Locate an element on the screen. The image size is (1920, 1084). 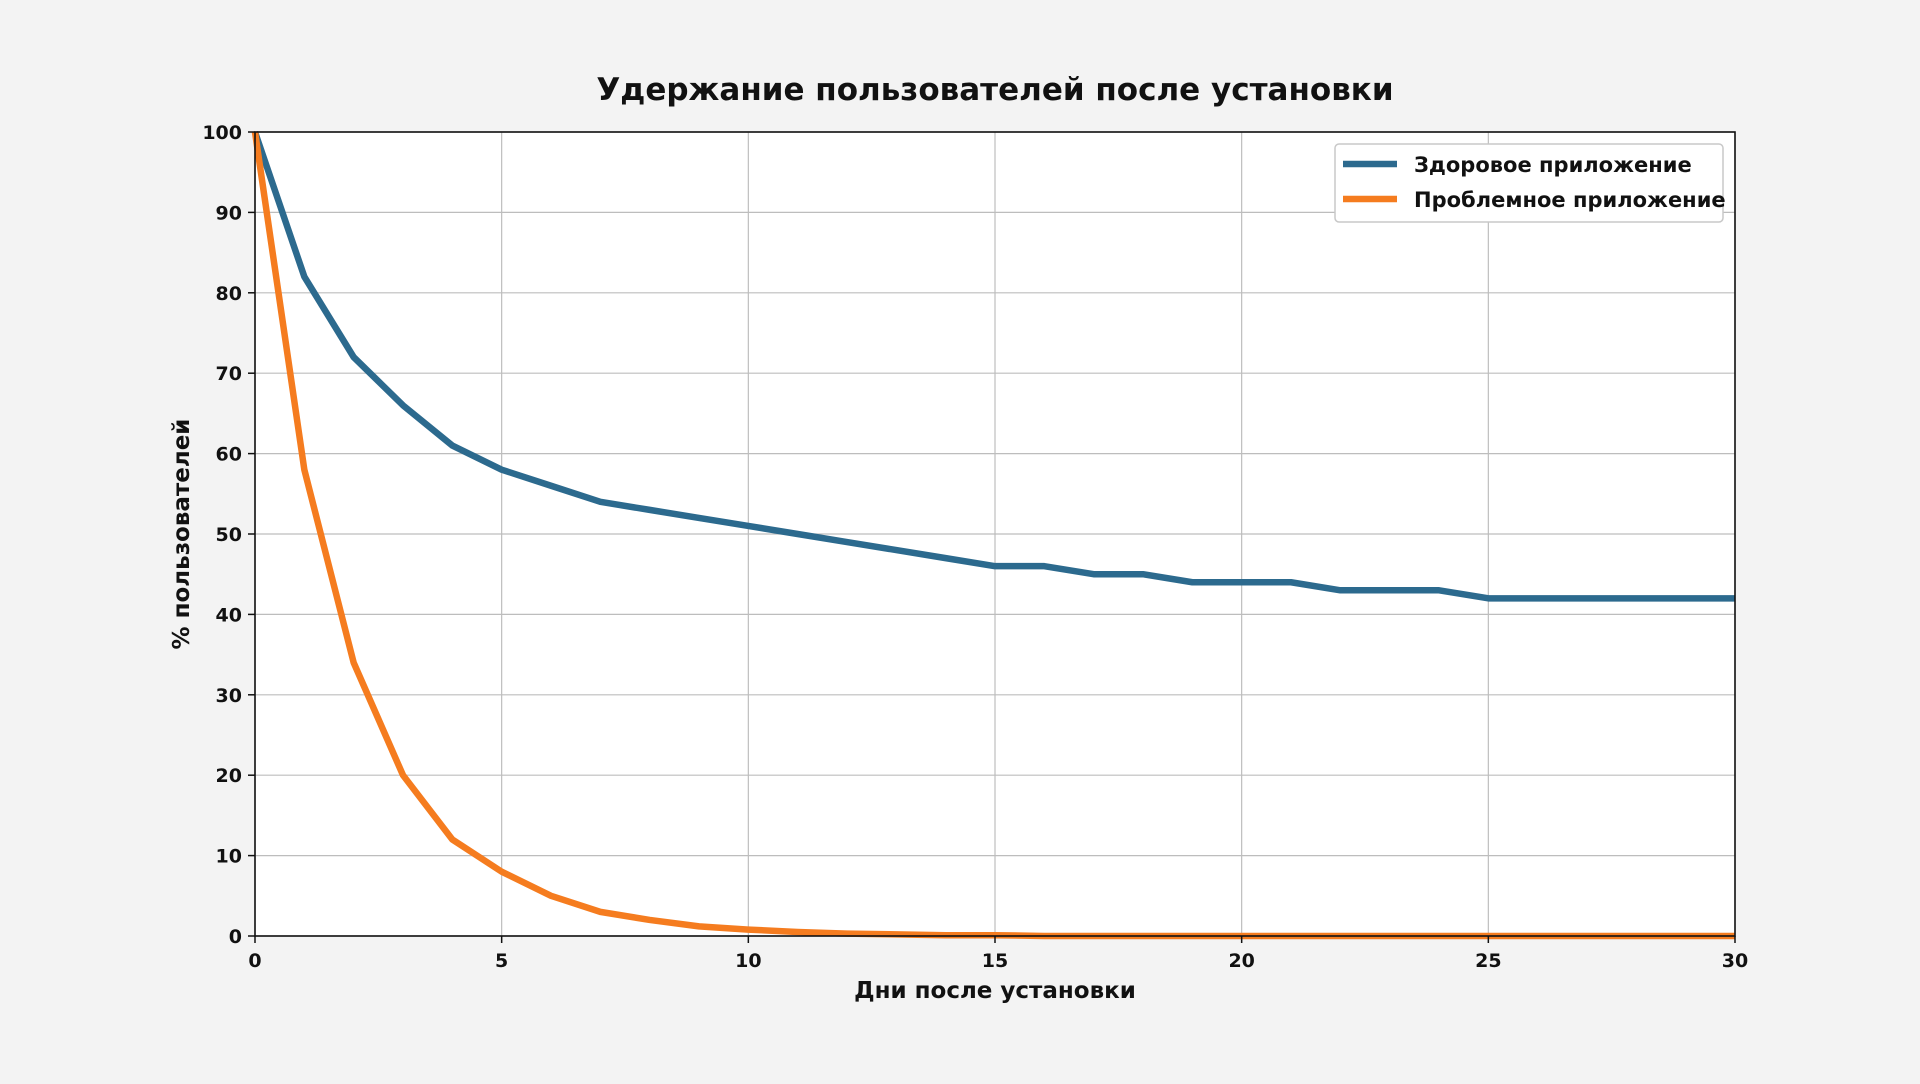
y-tick-label: 0 is located at coordinates (235, 937).